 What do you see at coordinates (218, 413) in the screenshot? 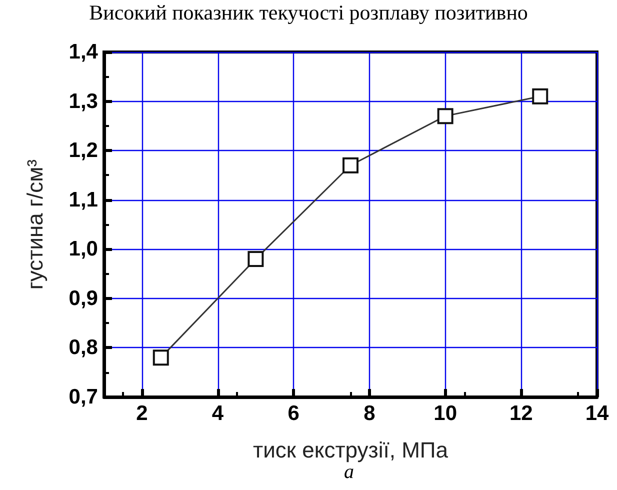
I see `x-tick-label: 4` at bounding box center [218, 413].